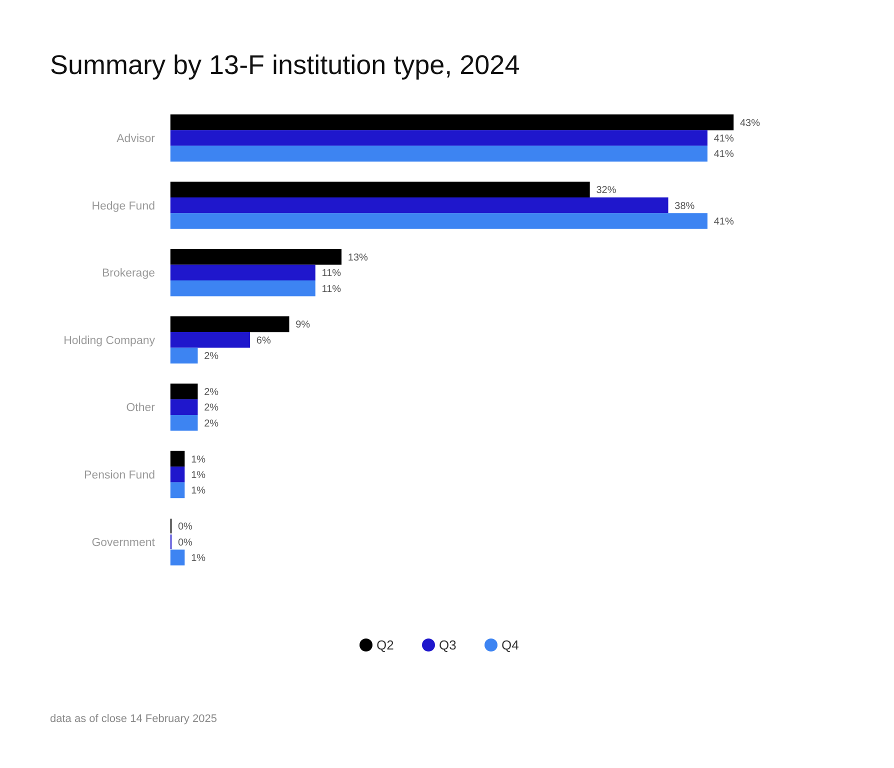 This screenshot has height=768, width=894. I want to click on y-tick-label: Holding Company, so click(110, 340).